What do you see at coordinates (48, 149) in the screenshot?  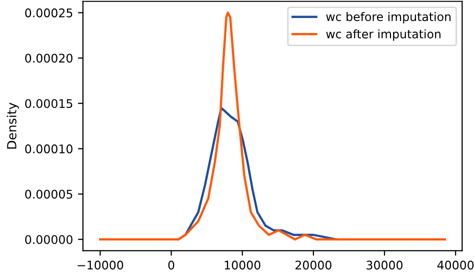 I see `y-tick-label: 0.00010` at bounding box center [48, 149].